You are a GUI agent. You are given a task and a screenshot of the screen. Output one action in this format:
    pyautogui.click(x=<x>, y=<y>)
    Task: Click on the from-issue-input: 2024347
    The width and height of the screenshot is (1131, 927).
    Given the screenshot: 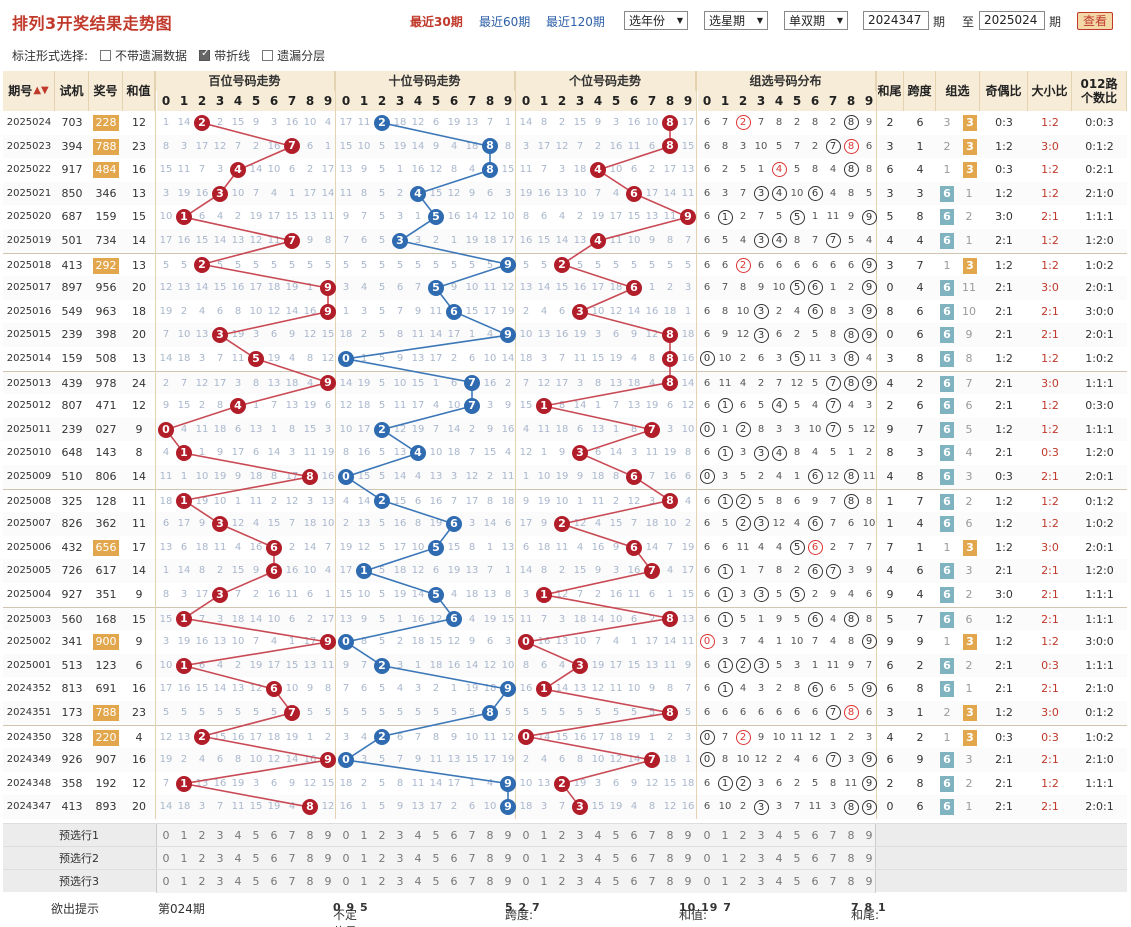 What is the action you would take?
    pyautogui.click(x=896, y=20)
    